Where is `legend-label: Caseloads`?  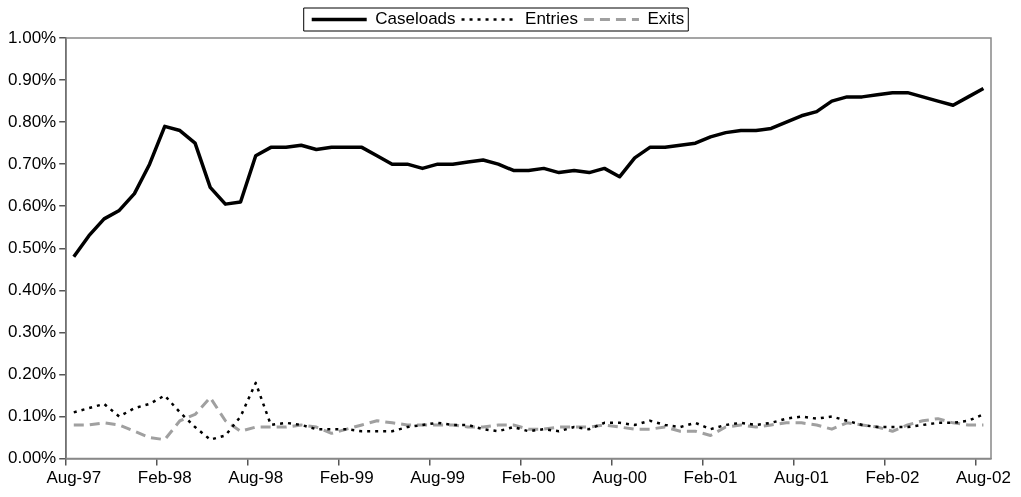
legend-label: Caseloads is located at coordinates (415, 19).